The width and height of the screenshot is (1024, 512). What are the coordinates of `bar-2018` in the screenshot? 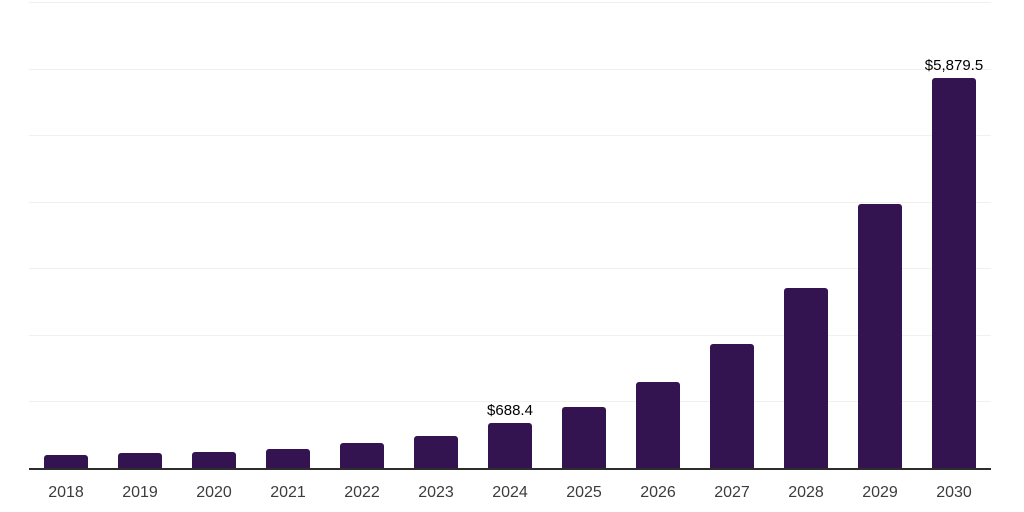 It's located at (66, 462).